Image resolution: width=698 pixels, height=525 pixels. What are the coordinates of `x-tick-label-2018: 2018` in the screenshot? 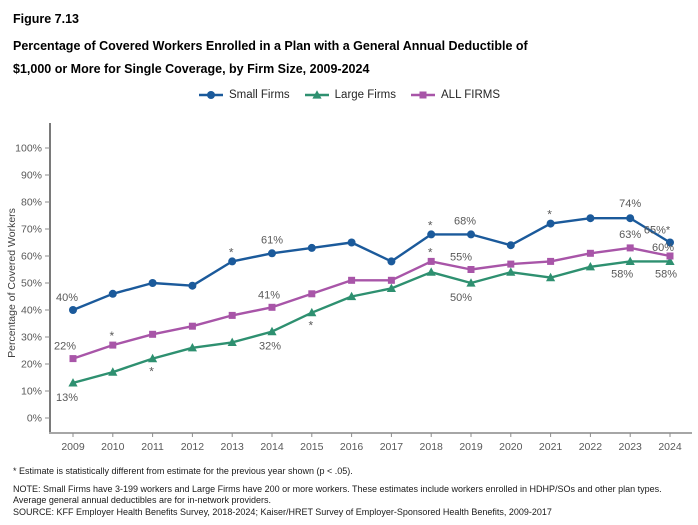 It's located at (432, 447).